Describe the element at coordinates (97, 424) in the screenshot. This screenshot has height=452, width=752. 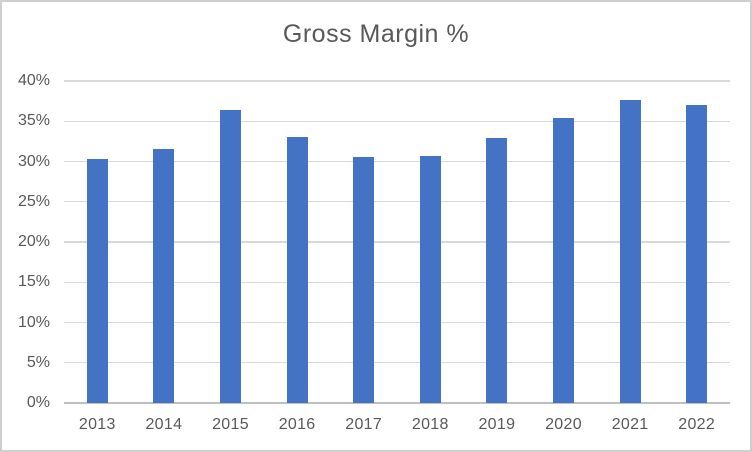
I see `x-axis-tick-label: 2013` at that location.